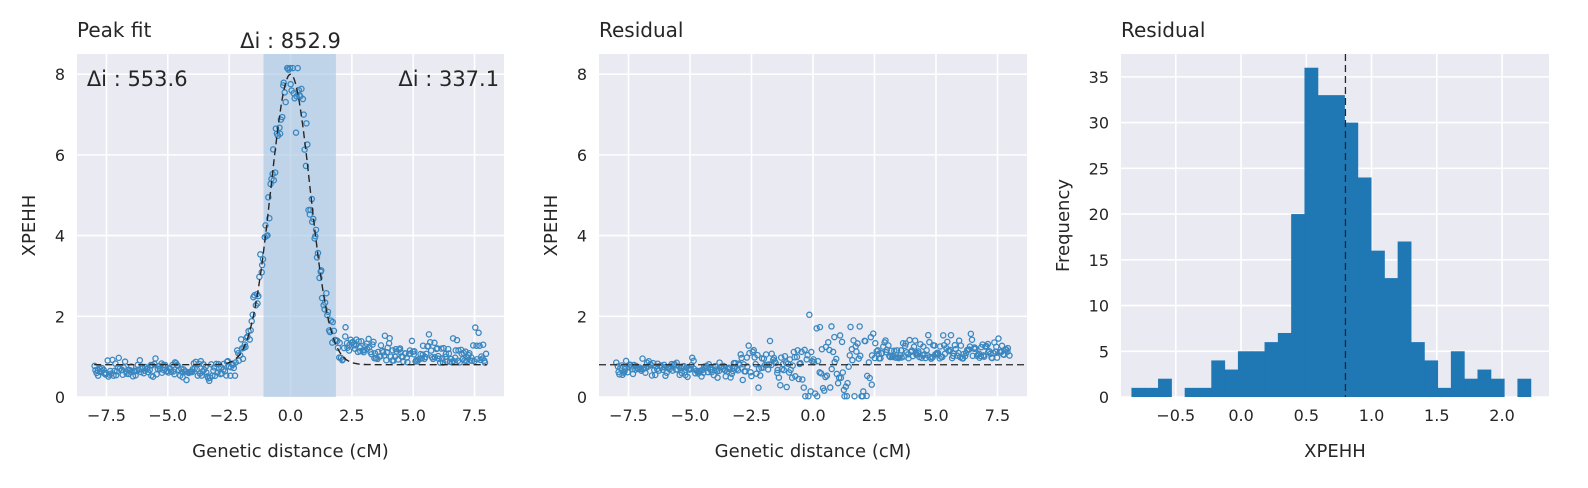 This screenshot has height=488, width=1588. I want to click on peak-fit-y-tick-label: 6, so click(60, 155).